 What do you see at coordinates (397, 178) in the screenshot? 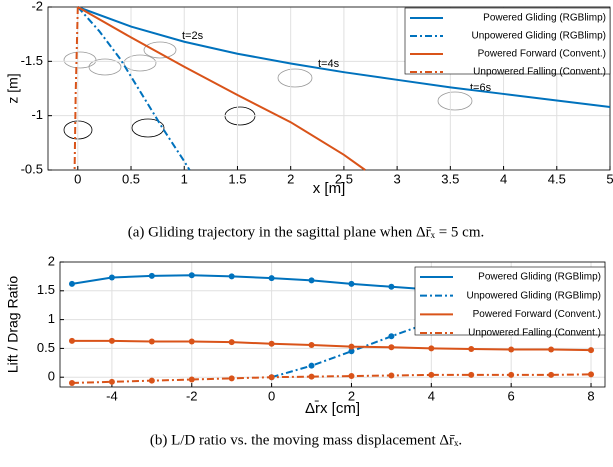
I see `x-tick-label: 3` at bounding box center [397, 178].